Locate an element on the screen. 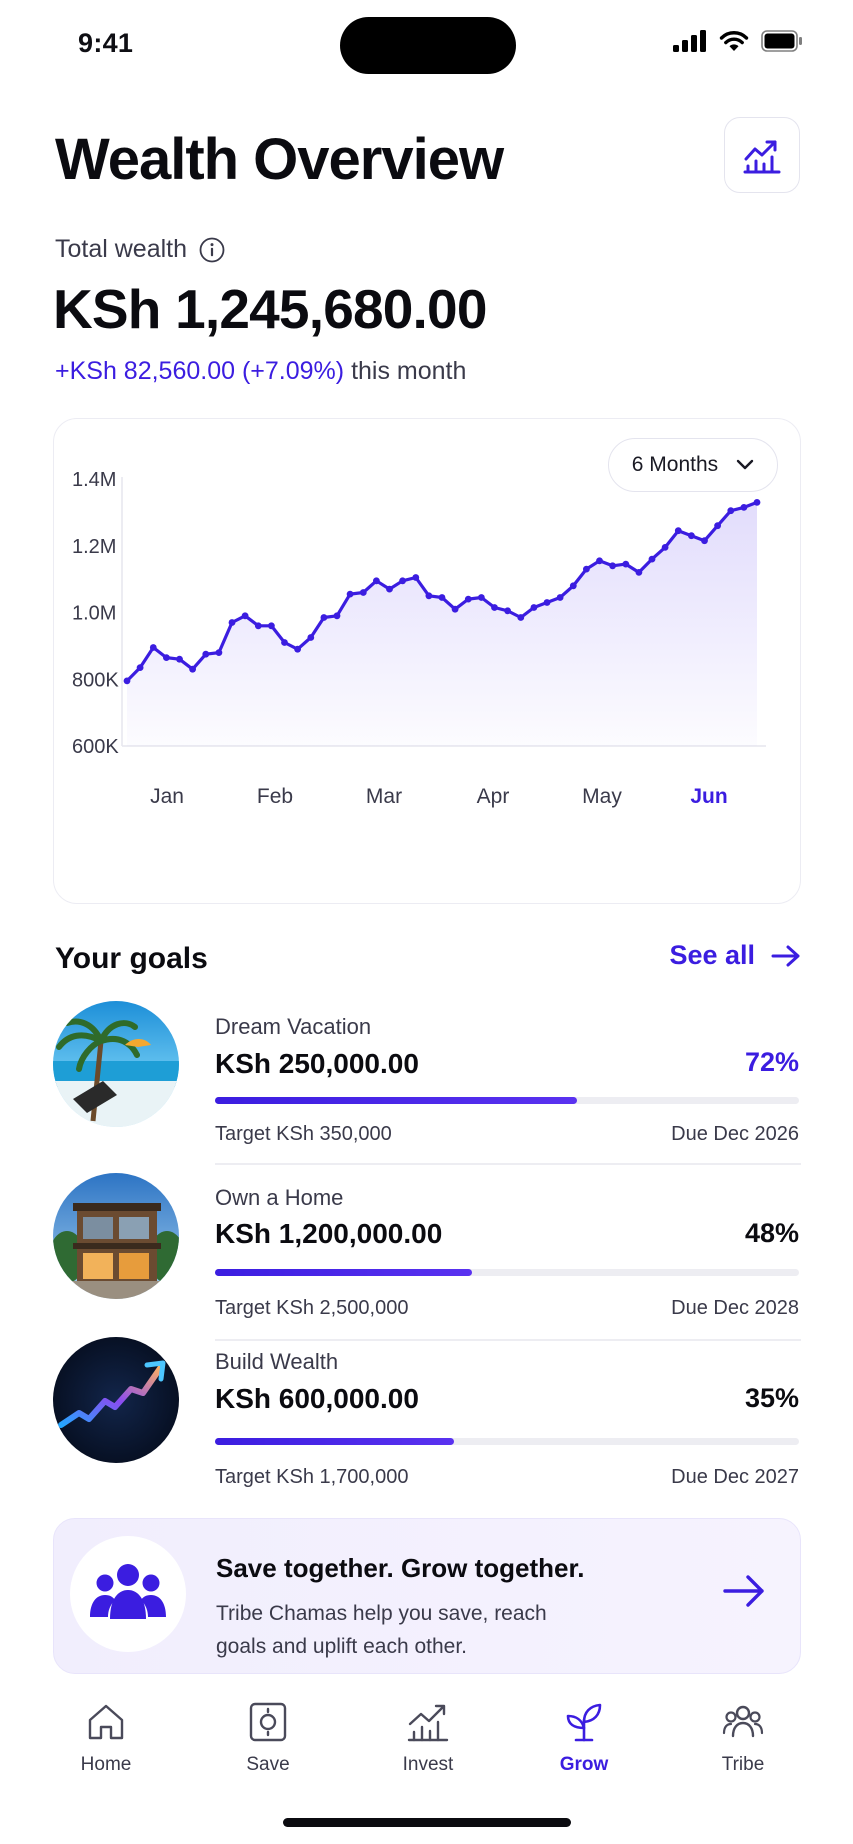 This screenshot has height=1844, width=853. monthly-change-value: +KSh 82,560.00 (+7.09%) is located at coordinates (200, 371).